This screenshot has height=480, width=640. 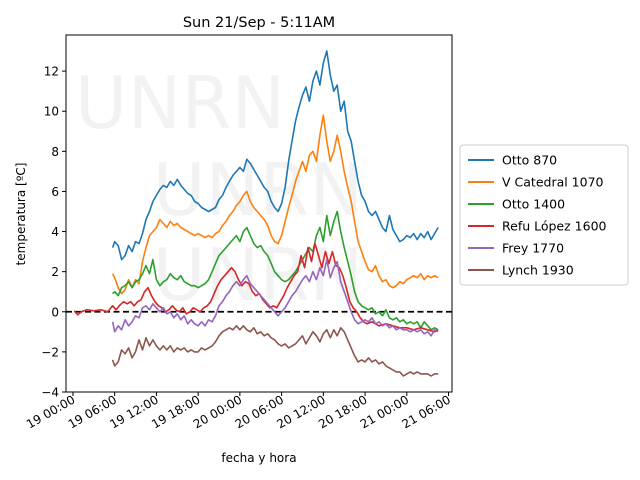 What do you see at coordinates (55, 272) in the screenshot?
I see `y-tick-label: 2` at bounding box center [55, 272].